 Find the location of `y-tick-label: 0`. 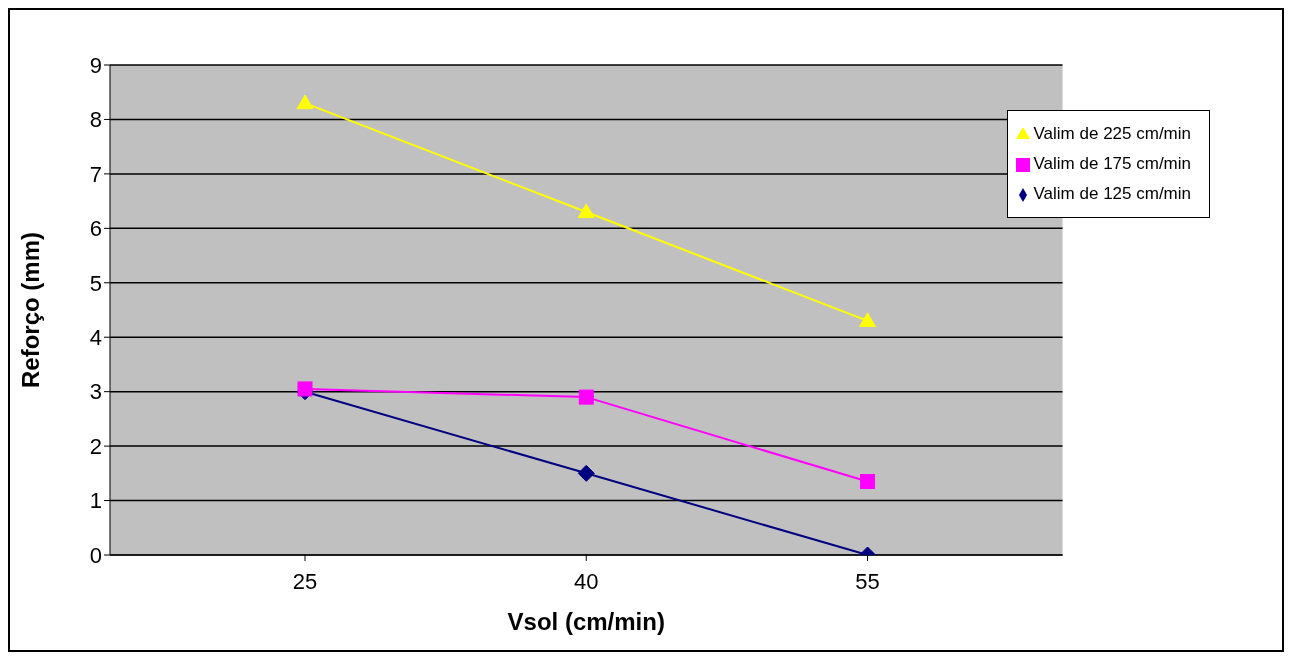

y-tick-label: 0 is located at coordinates (95, 555).